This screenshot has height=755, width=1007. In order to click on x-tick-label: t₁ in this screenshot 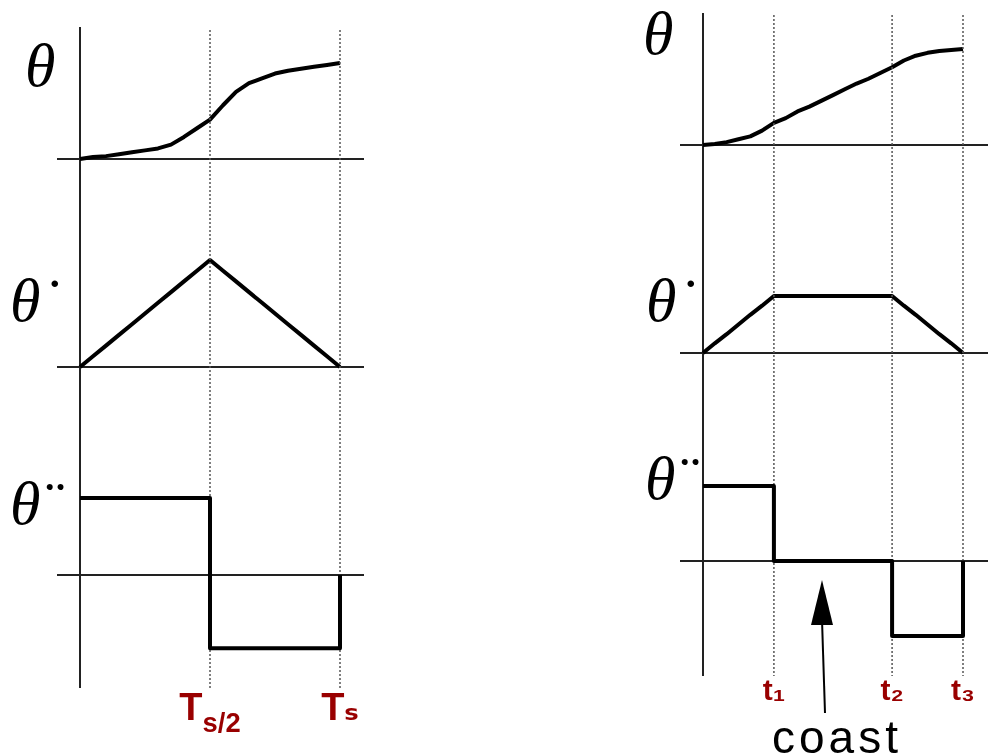, I will do `click(774, 689)`.